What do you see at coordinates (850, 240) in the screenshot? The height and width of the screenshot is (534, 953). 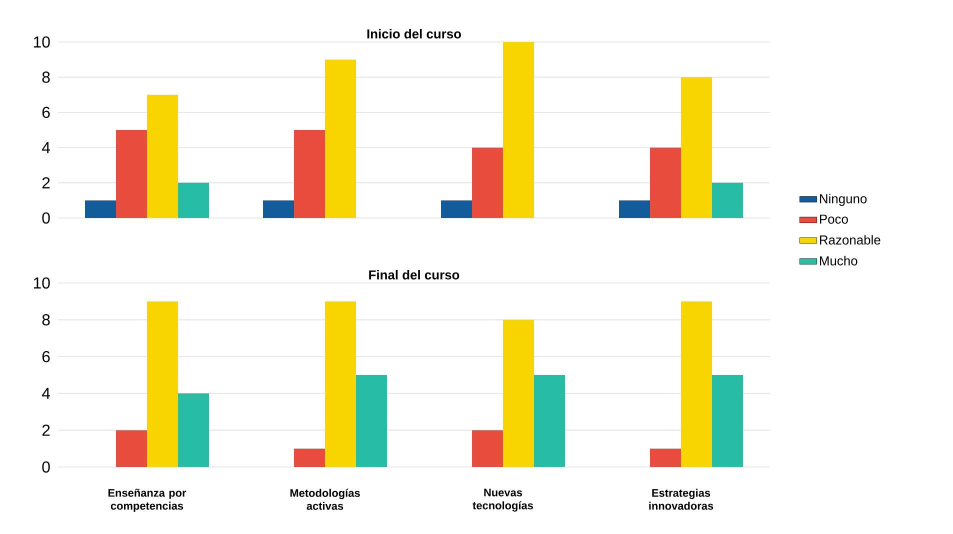 I see `legend-label: Razonable` at bounding box center [850, 240].